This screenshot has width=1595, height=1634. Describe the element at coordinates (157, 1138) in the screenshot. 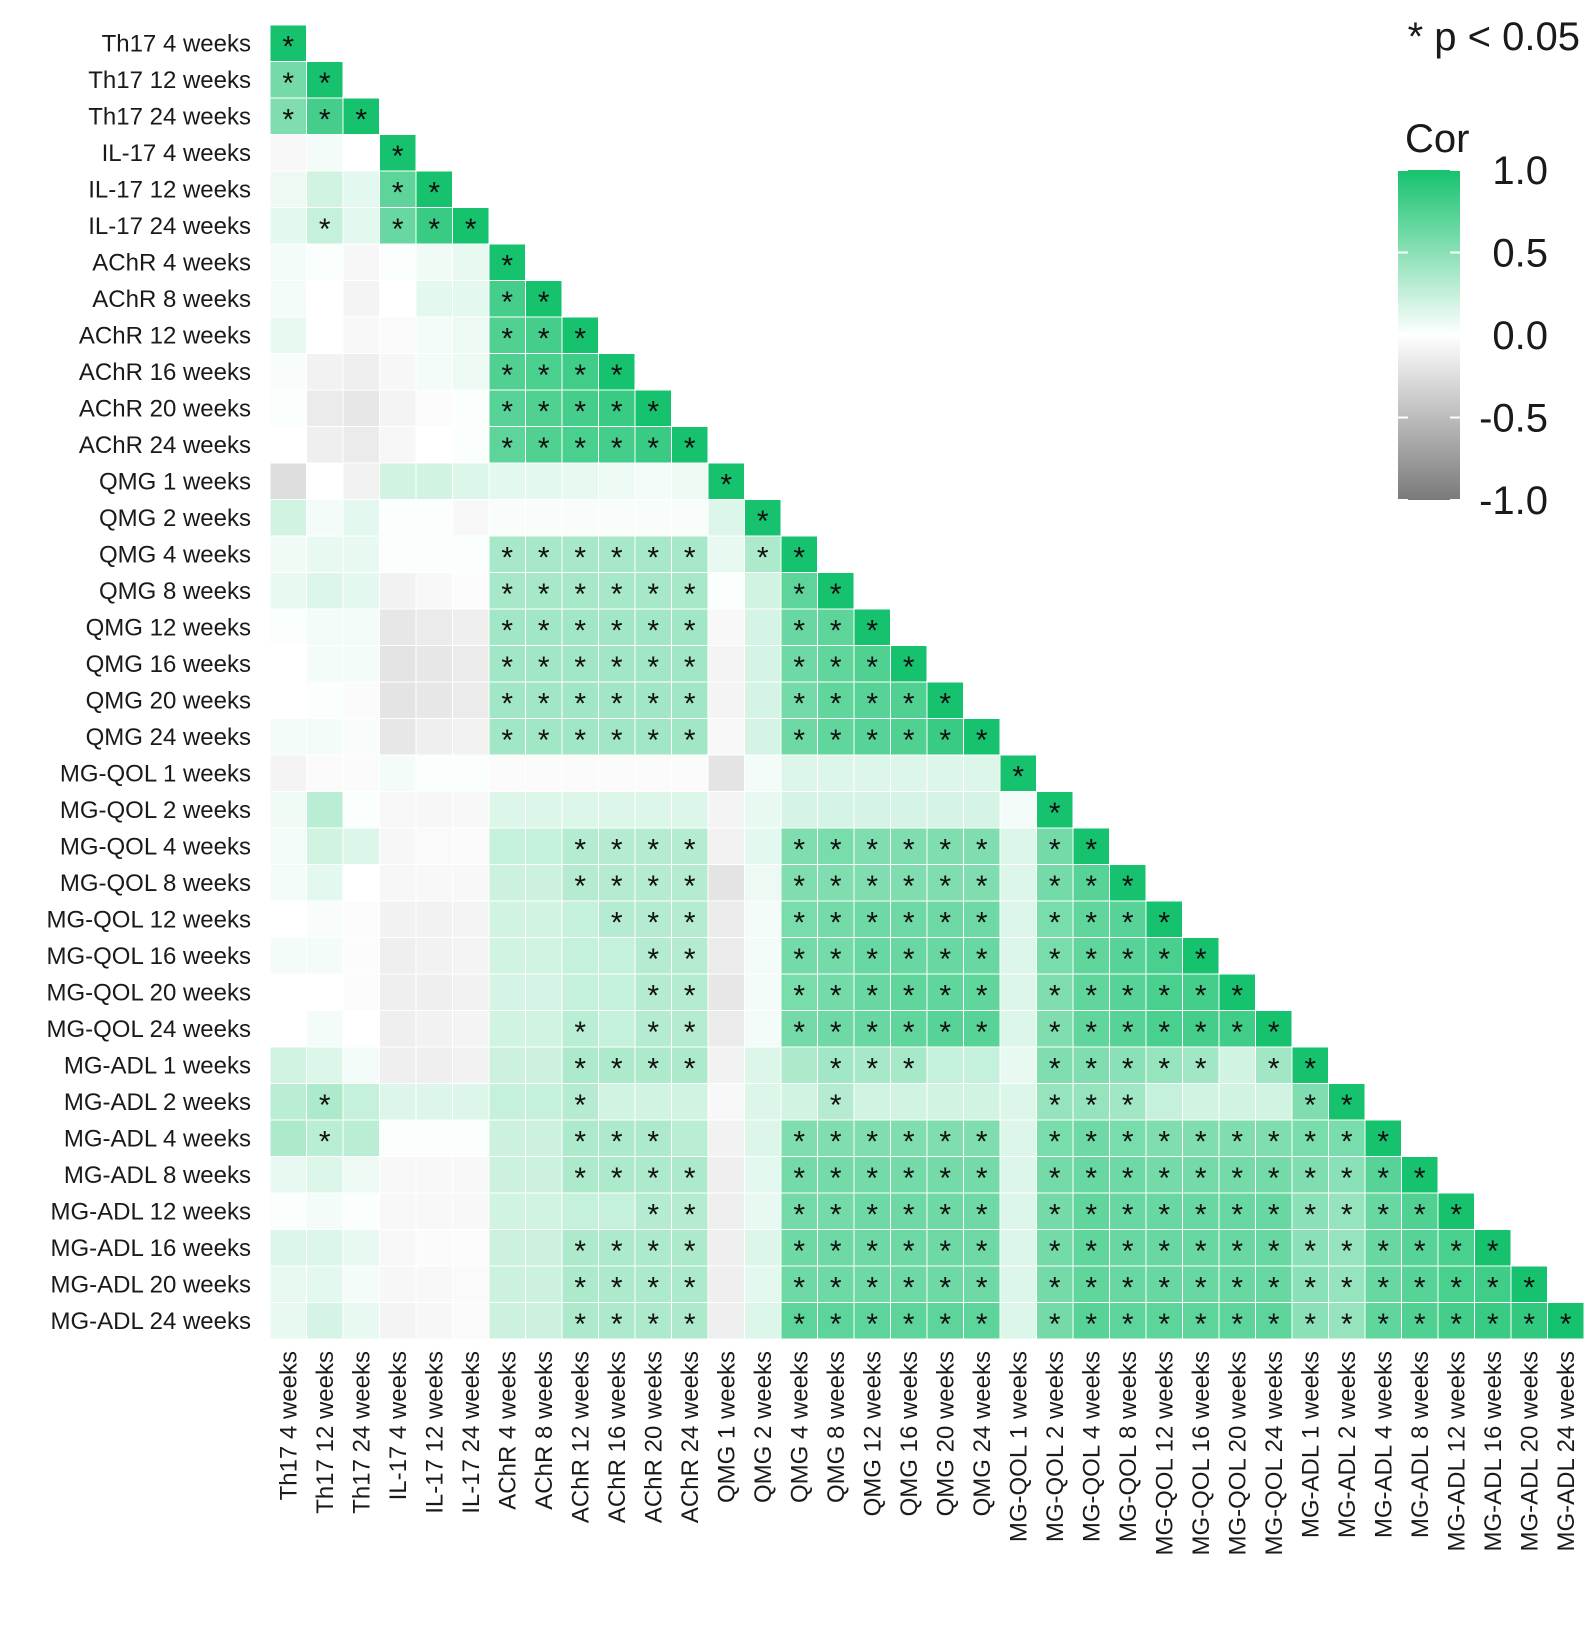

I see `row-tick-label: MG-ADL 4 weeks` at that location.